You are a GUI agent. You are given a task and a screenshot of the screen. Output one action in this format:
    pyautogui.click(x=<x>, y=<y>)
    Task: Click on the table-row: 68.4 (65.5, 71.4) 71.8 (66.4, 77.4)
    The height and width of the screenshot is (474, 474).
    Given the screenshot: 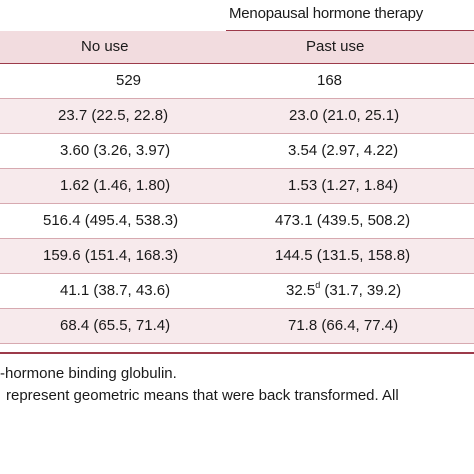 What is the action you would take?
    pyautogui.click(x=237, y=326)
    